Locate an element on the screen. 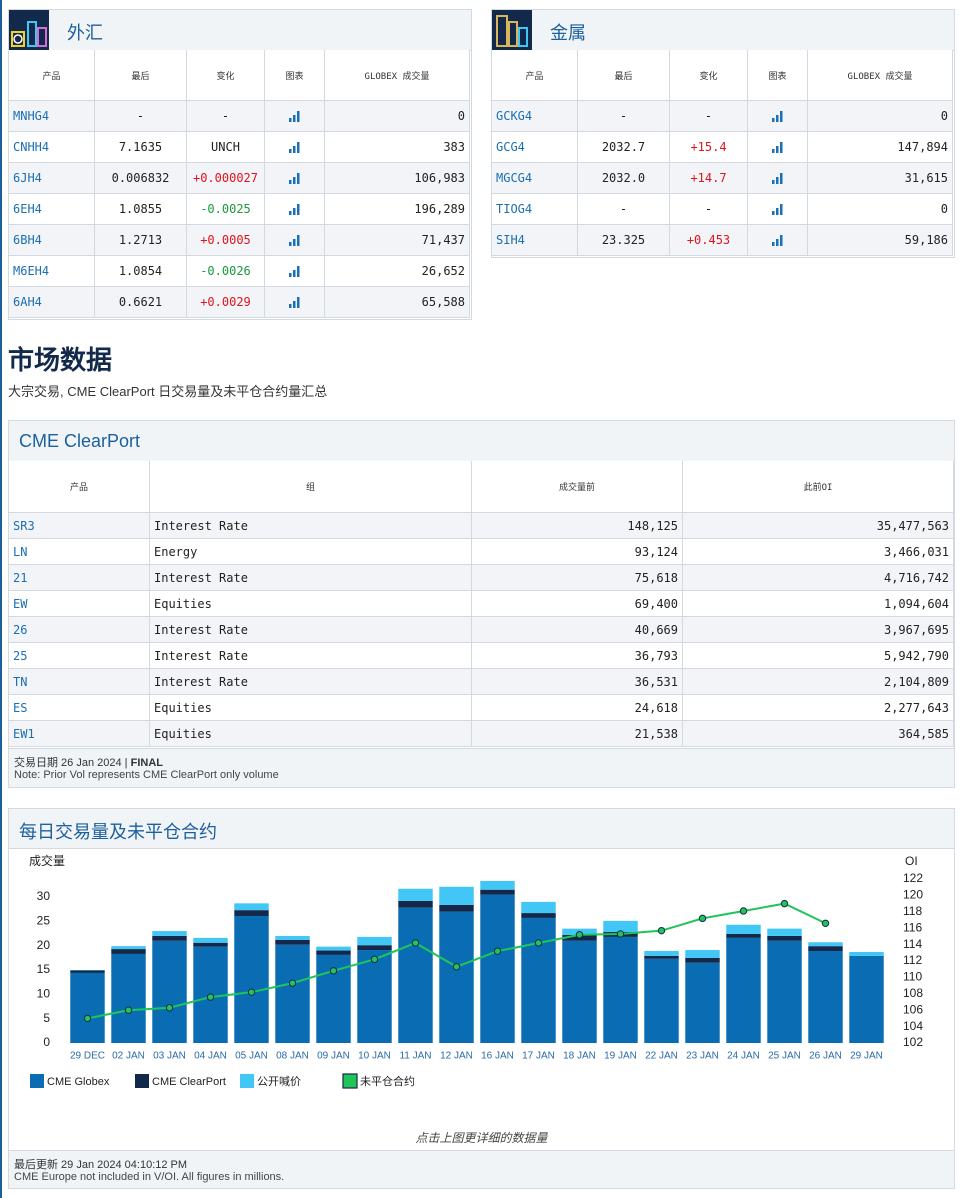  product-link: TN is located at coordinates (79, 682).